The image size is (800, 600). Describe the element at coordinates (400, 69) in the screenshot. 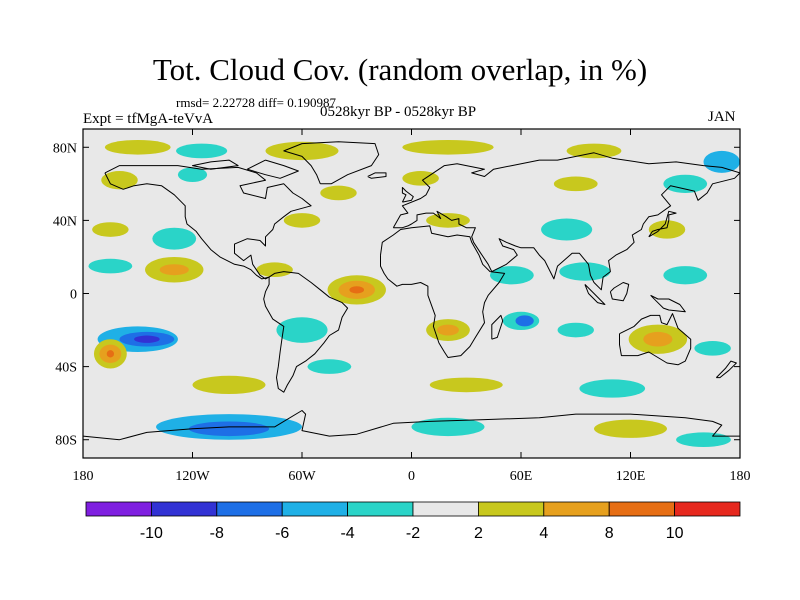

I see `map-title: Tot. Cloud Cov. (random overlap, in %)` at that location.